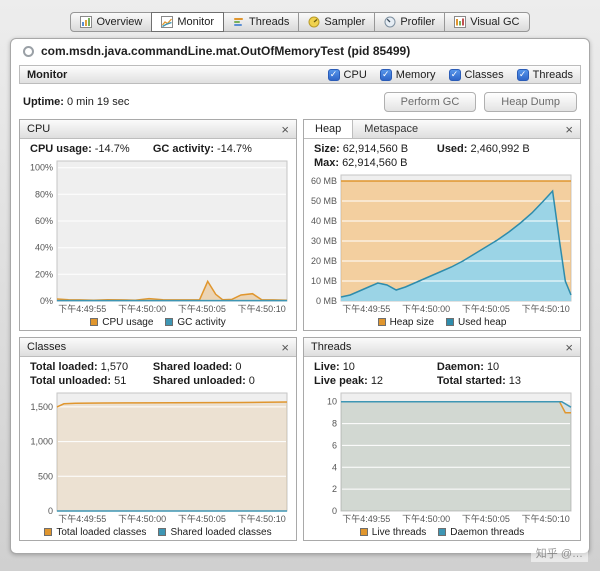 The image size is (600, 571). What do you see at coordinates (158, 347) in the screenshot?
I see `classes-panel-header: Classes ×` at bounding box center [158, 347].